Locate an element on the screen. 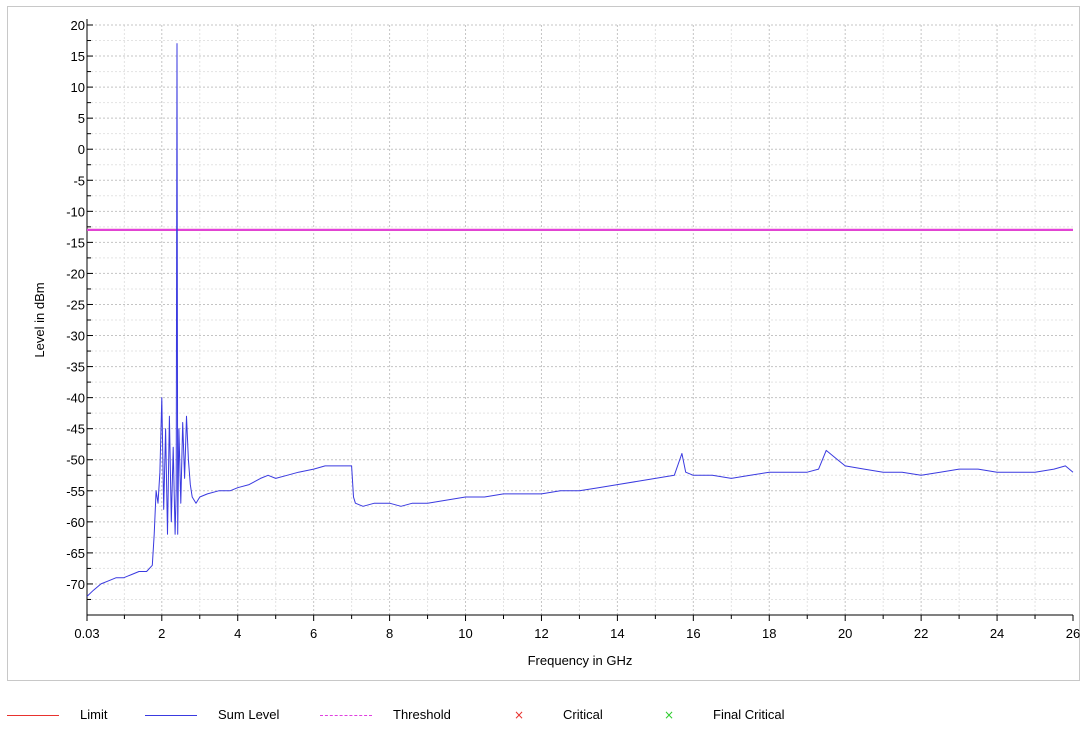 This screenshot has height=730, width=1088. x-tick-label: 2 is located at coordinates (161, 633).